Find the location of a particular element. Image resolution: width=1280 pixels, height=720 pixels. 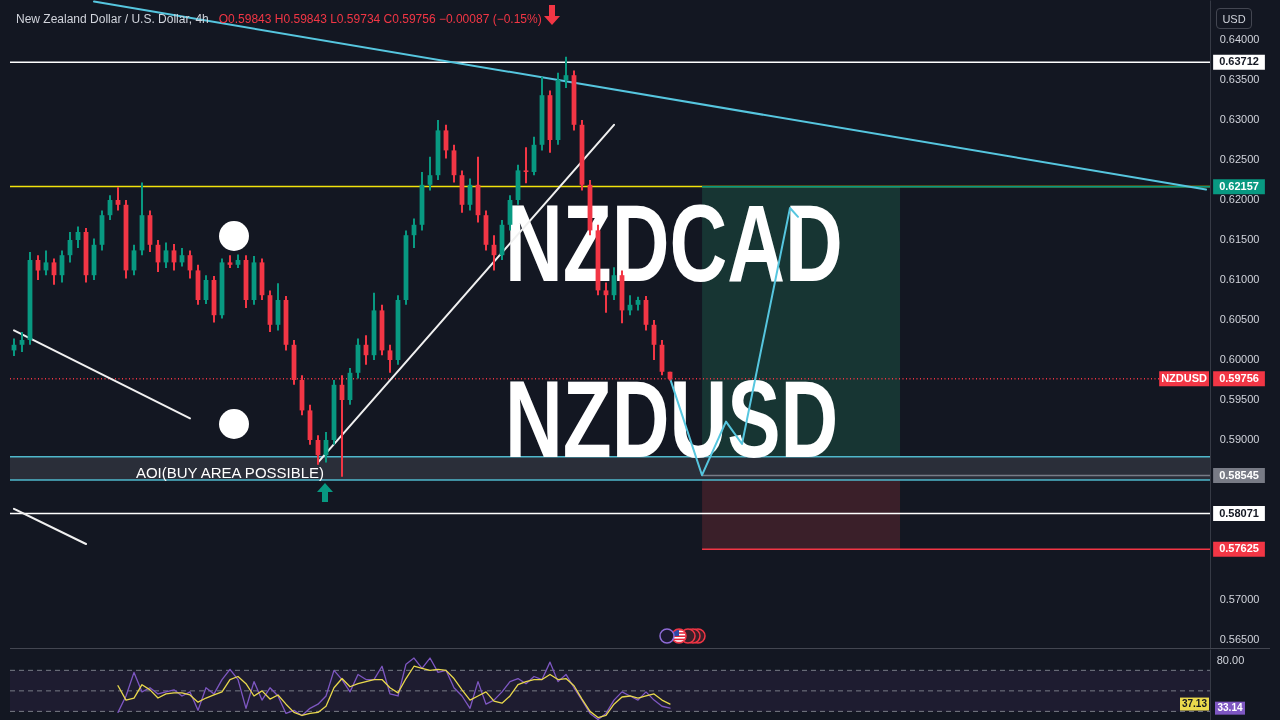

y-tick-label: 0.62500 is located at coordinates (1239, 158).